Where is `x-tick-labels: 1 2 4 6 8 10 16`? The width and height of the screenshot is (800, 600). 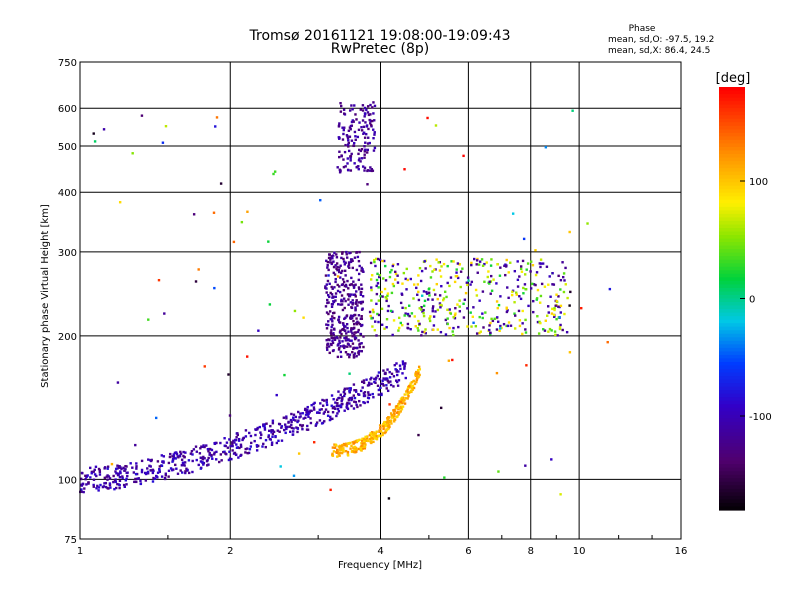
x-tick-labels: 1 2 4 6 8 10 16 is located at coordinates (382, 551).